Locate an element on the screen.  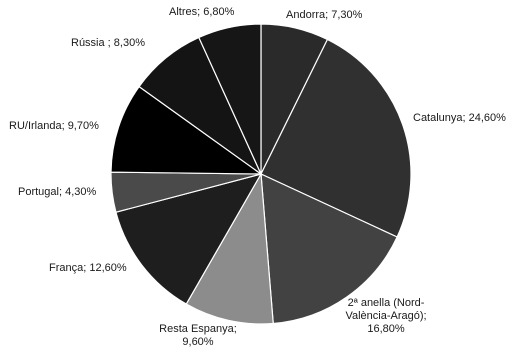
slice-label: 2ª anella (Nord-València-Aragó); 16,80% is located at coordinates (385, 316).